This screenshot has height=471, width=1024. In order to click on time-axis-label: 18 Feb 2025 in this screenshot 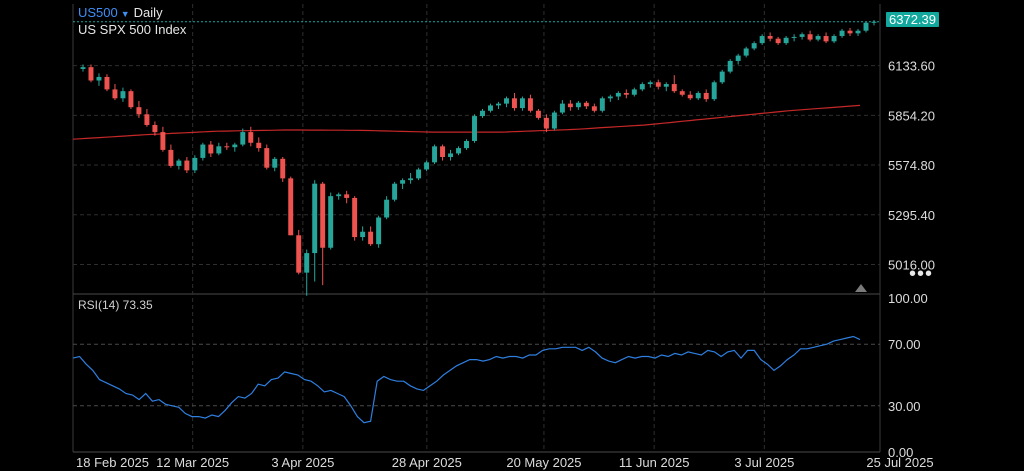, I will do `click(112, 462)`.